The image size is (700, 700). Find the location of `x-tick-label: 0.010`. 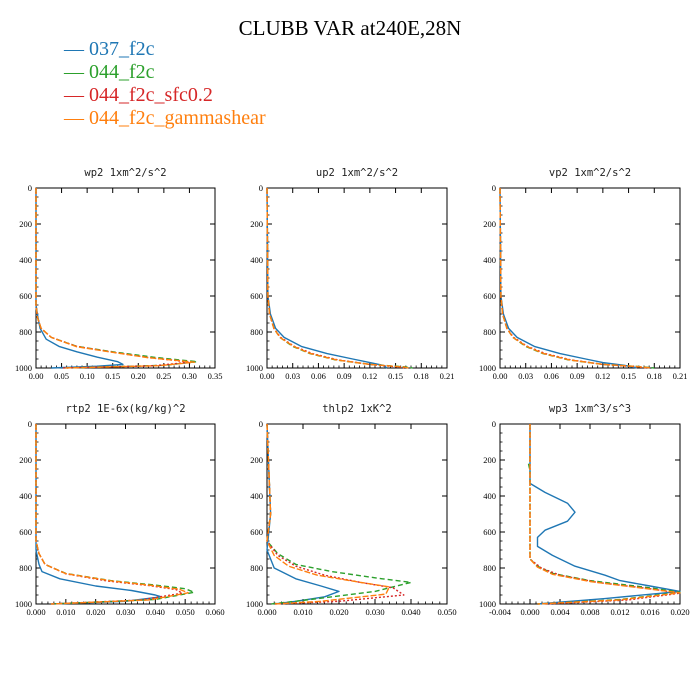

x-tick-label: 0.010 is located at coordinates (302, 612).